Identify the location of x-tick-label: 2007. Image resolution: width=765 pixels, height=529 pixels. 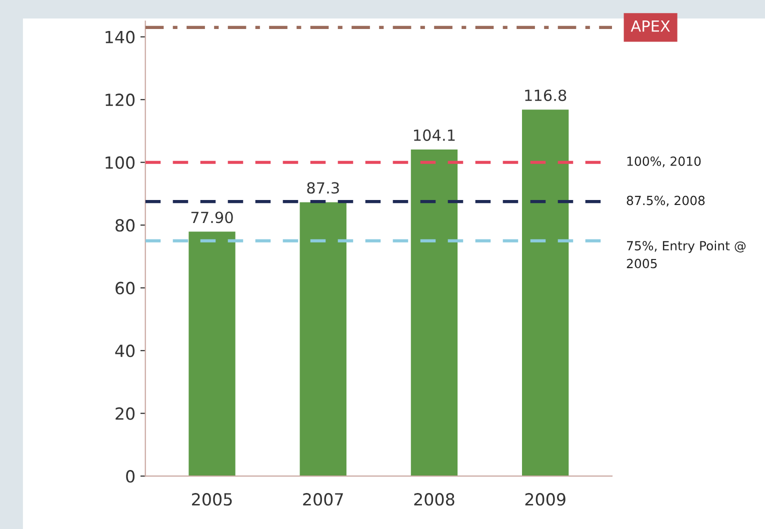
(323, 499).